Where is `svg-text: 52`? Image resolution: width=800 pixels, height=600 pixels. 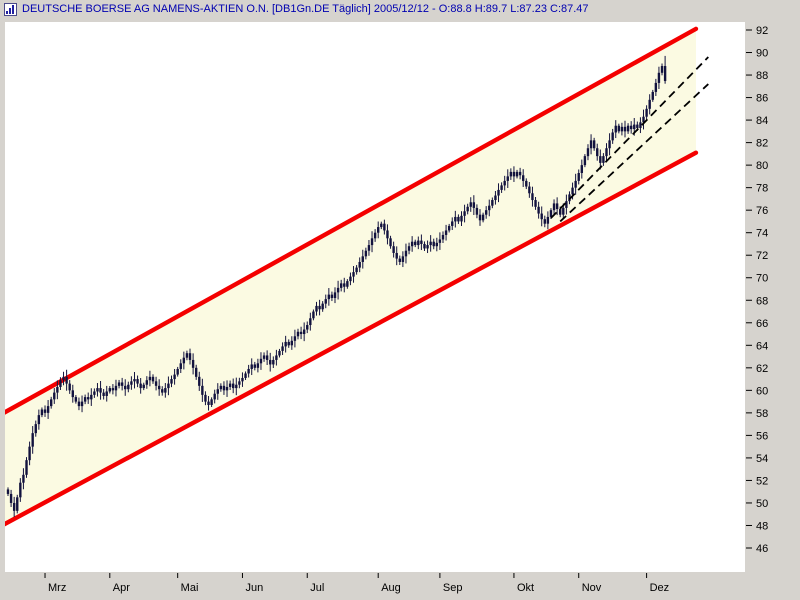
svg-text: 52 is located at coordinates (762, 481).